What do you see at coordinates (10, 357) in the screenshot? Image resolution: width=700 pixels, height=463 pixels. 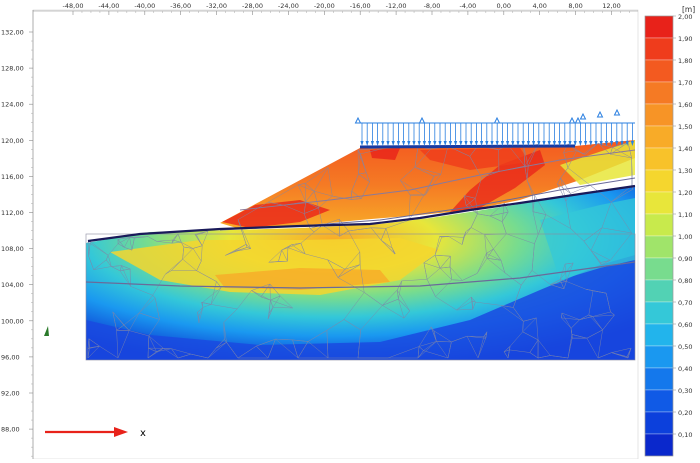 I see `y-tick-label: 96,00` at bounding box center [10, 357].